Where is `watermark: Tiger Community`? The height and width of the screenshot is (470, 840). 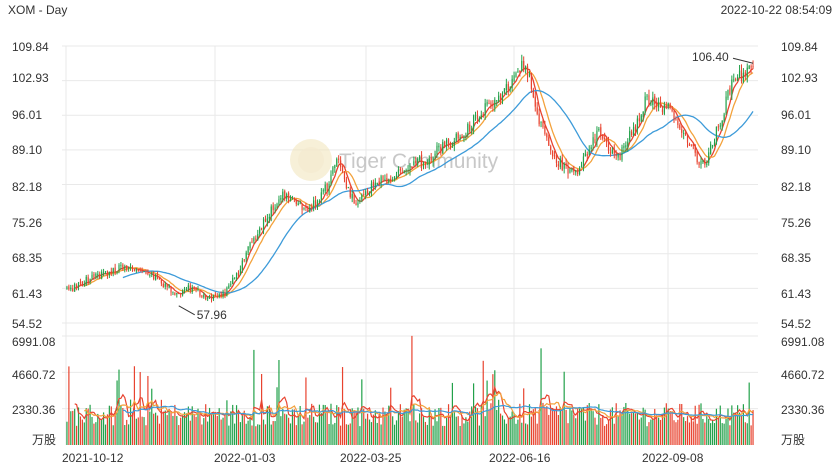
watermark: Tiger Community is located at coordinates (394, 160).